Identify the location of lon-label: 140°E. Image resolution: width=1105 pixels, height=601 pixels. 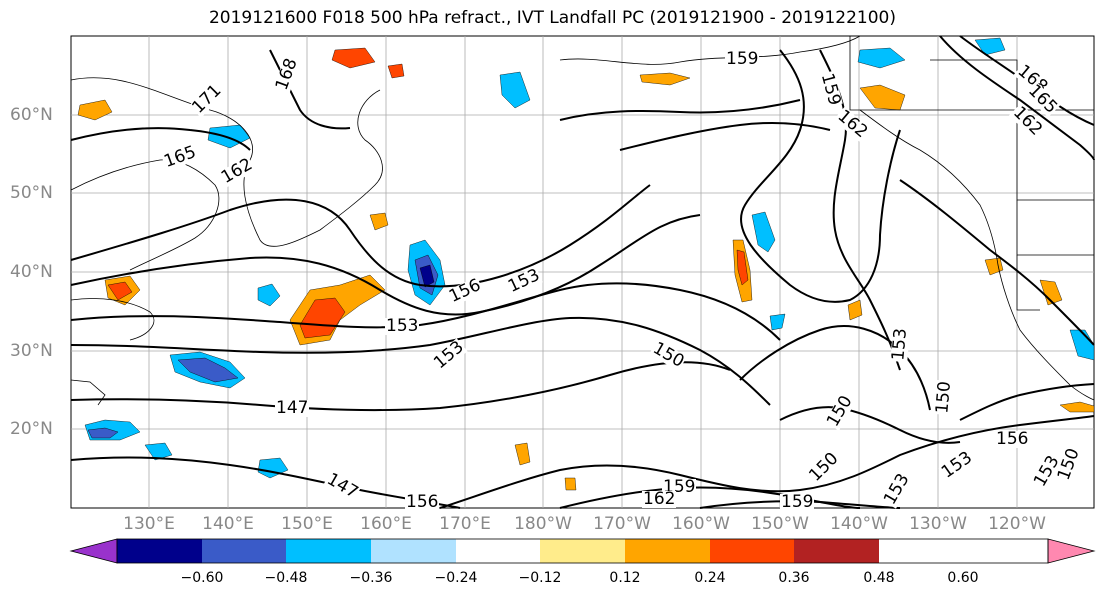
(228, 524).